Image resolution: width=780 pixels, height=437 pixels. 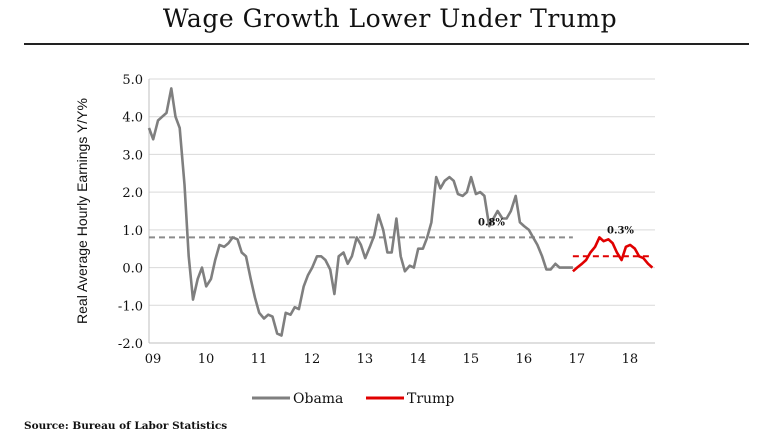 I want to click on y-tick-label: 3.0, so click(x=132, y=155).